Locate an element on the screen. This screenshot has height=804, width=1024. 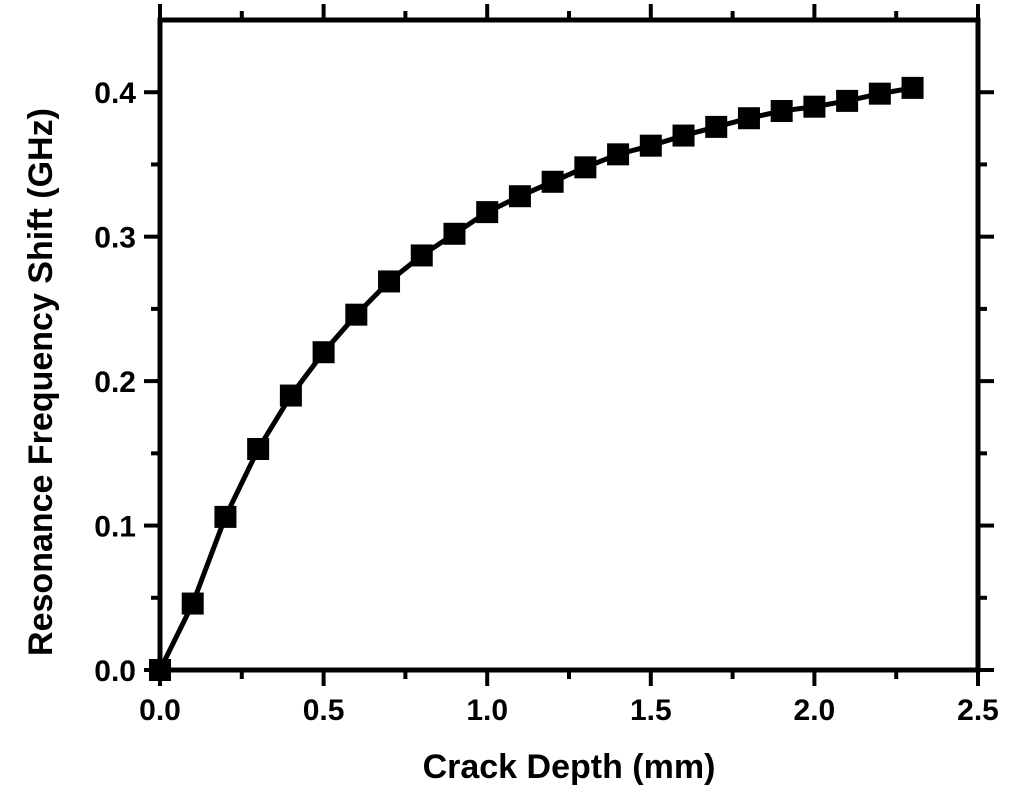
y-tick-label: 0.1 is located at coordinates (115, 527).